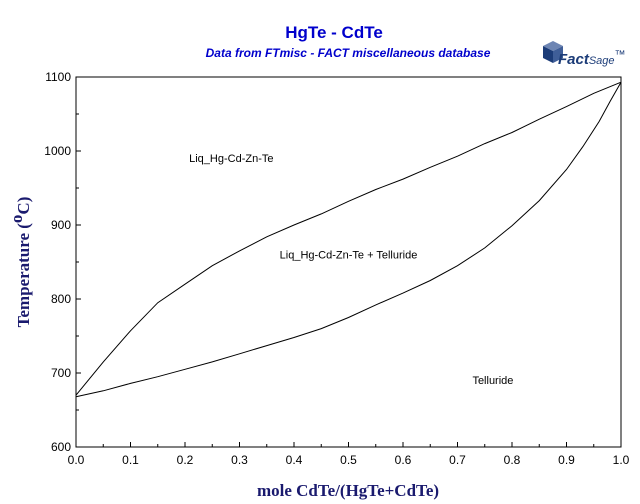 Image resolution: width=640 pixels, height=504 pixels. I want to click on x-tick-label: 0.7, so click(457, 460).